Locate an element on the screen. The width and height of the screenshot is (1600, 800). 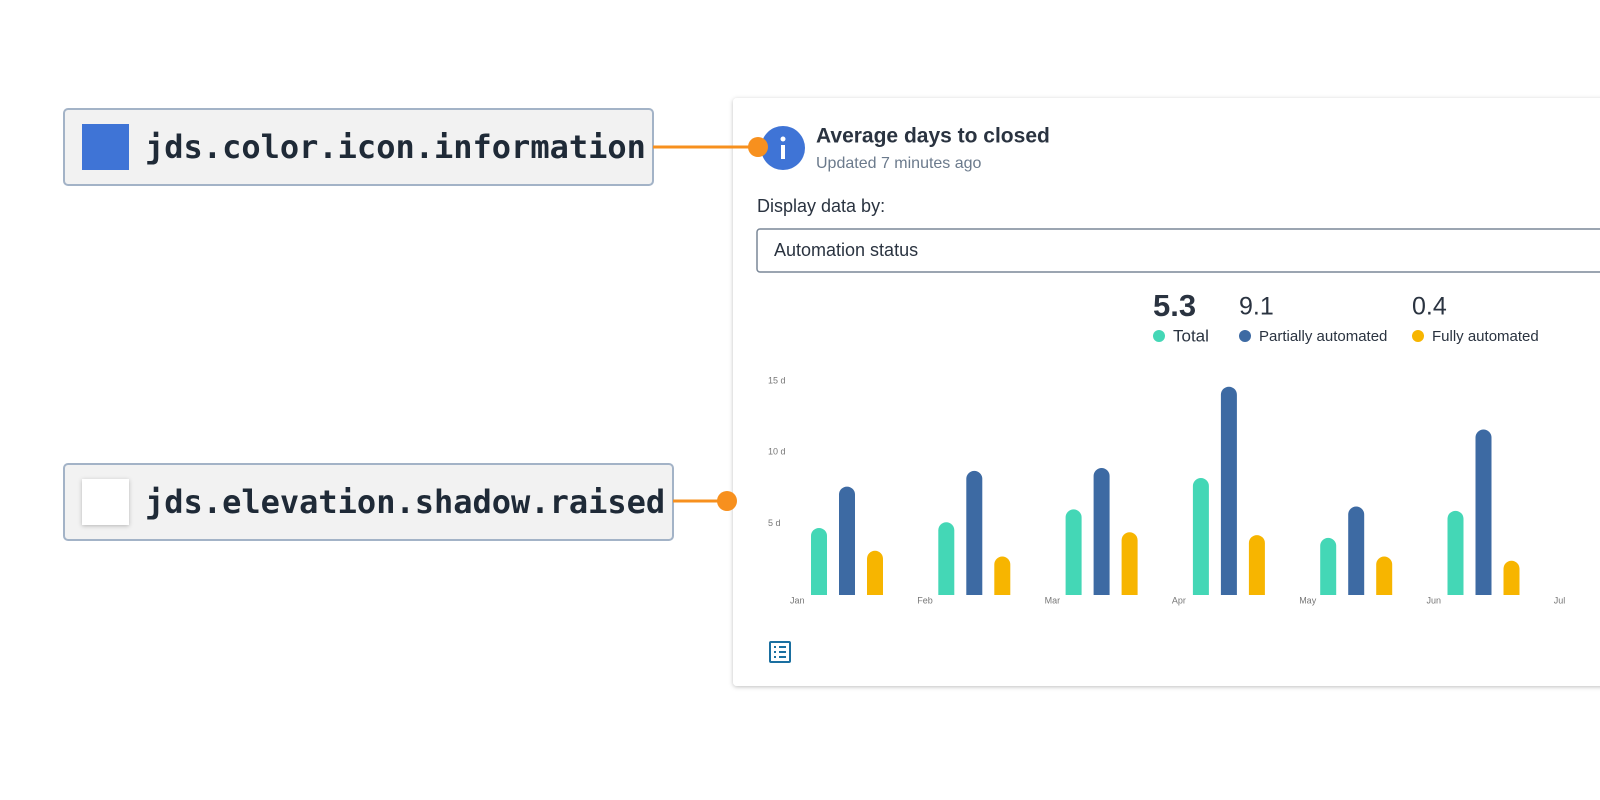
y-tick-label: 5 d is located at coordinates (774, 523).